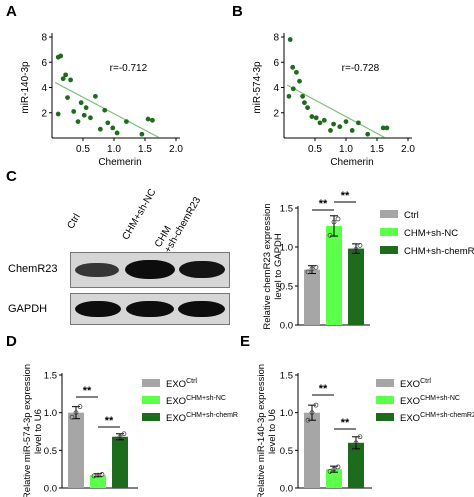 The height and width of the screenshot is (497, 474). I want to click on legend-label: CHM+sh-NC, so click(431, 233).